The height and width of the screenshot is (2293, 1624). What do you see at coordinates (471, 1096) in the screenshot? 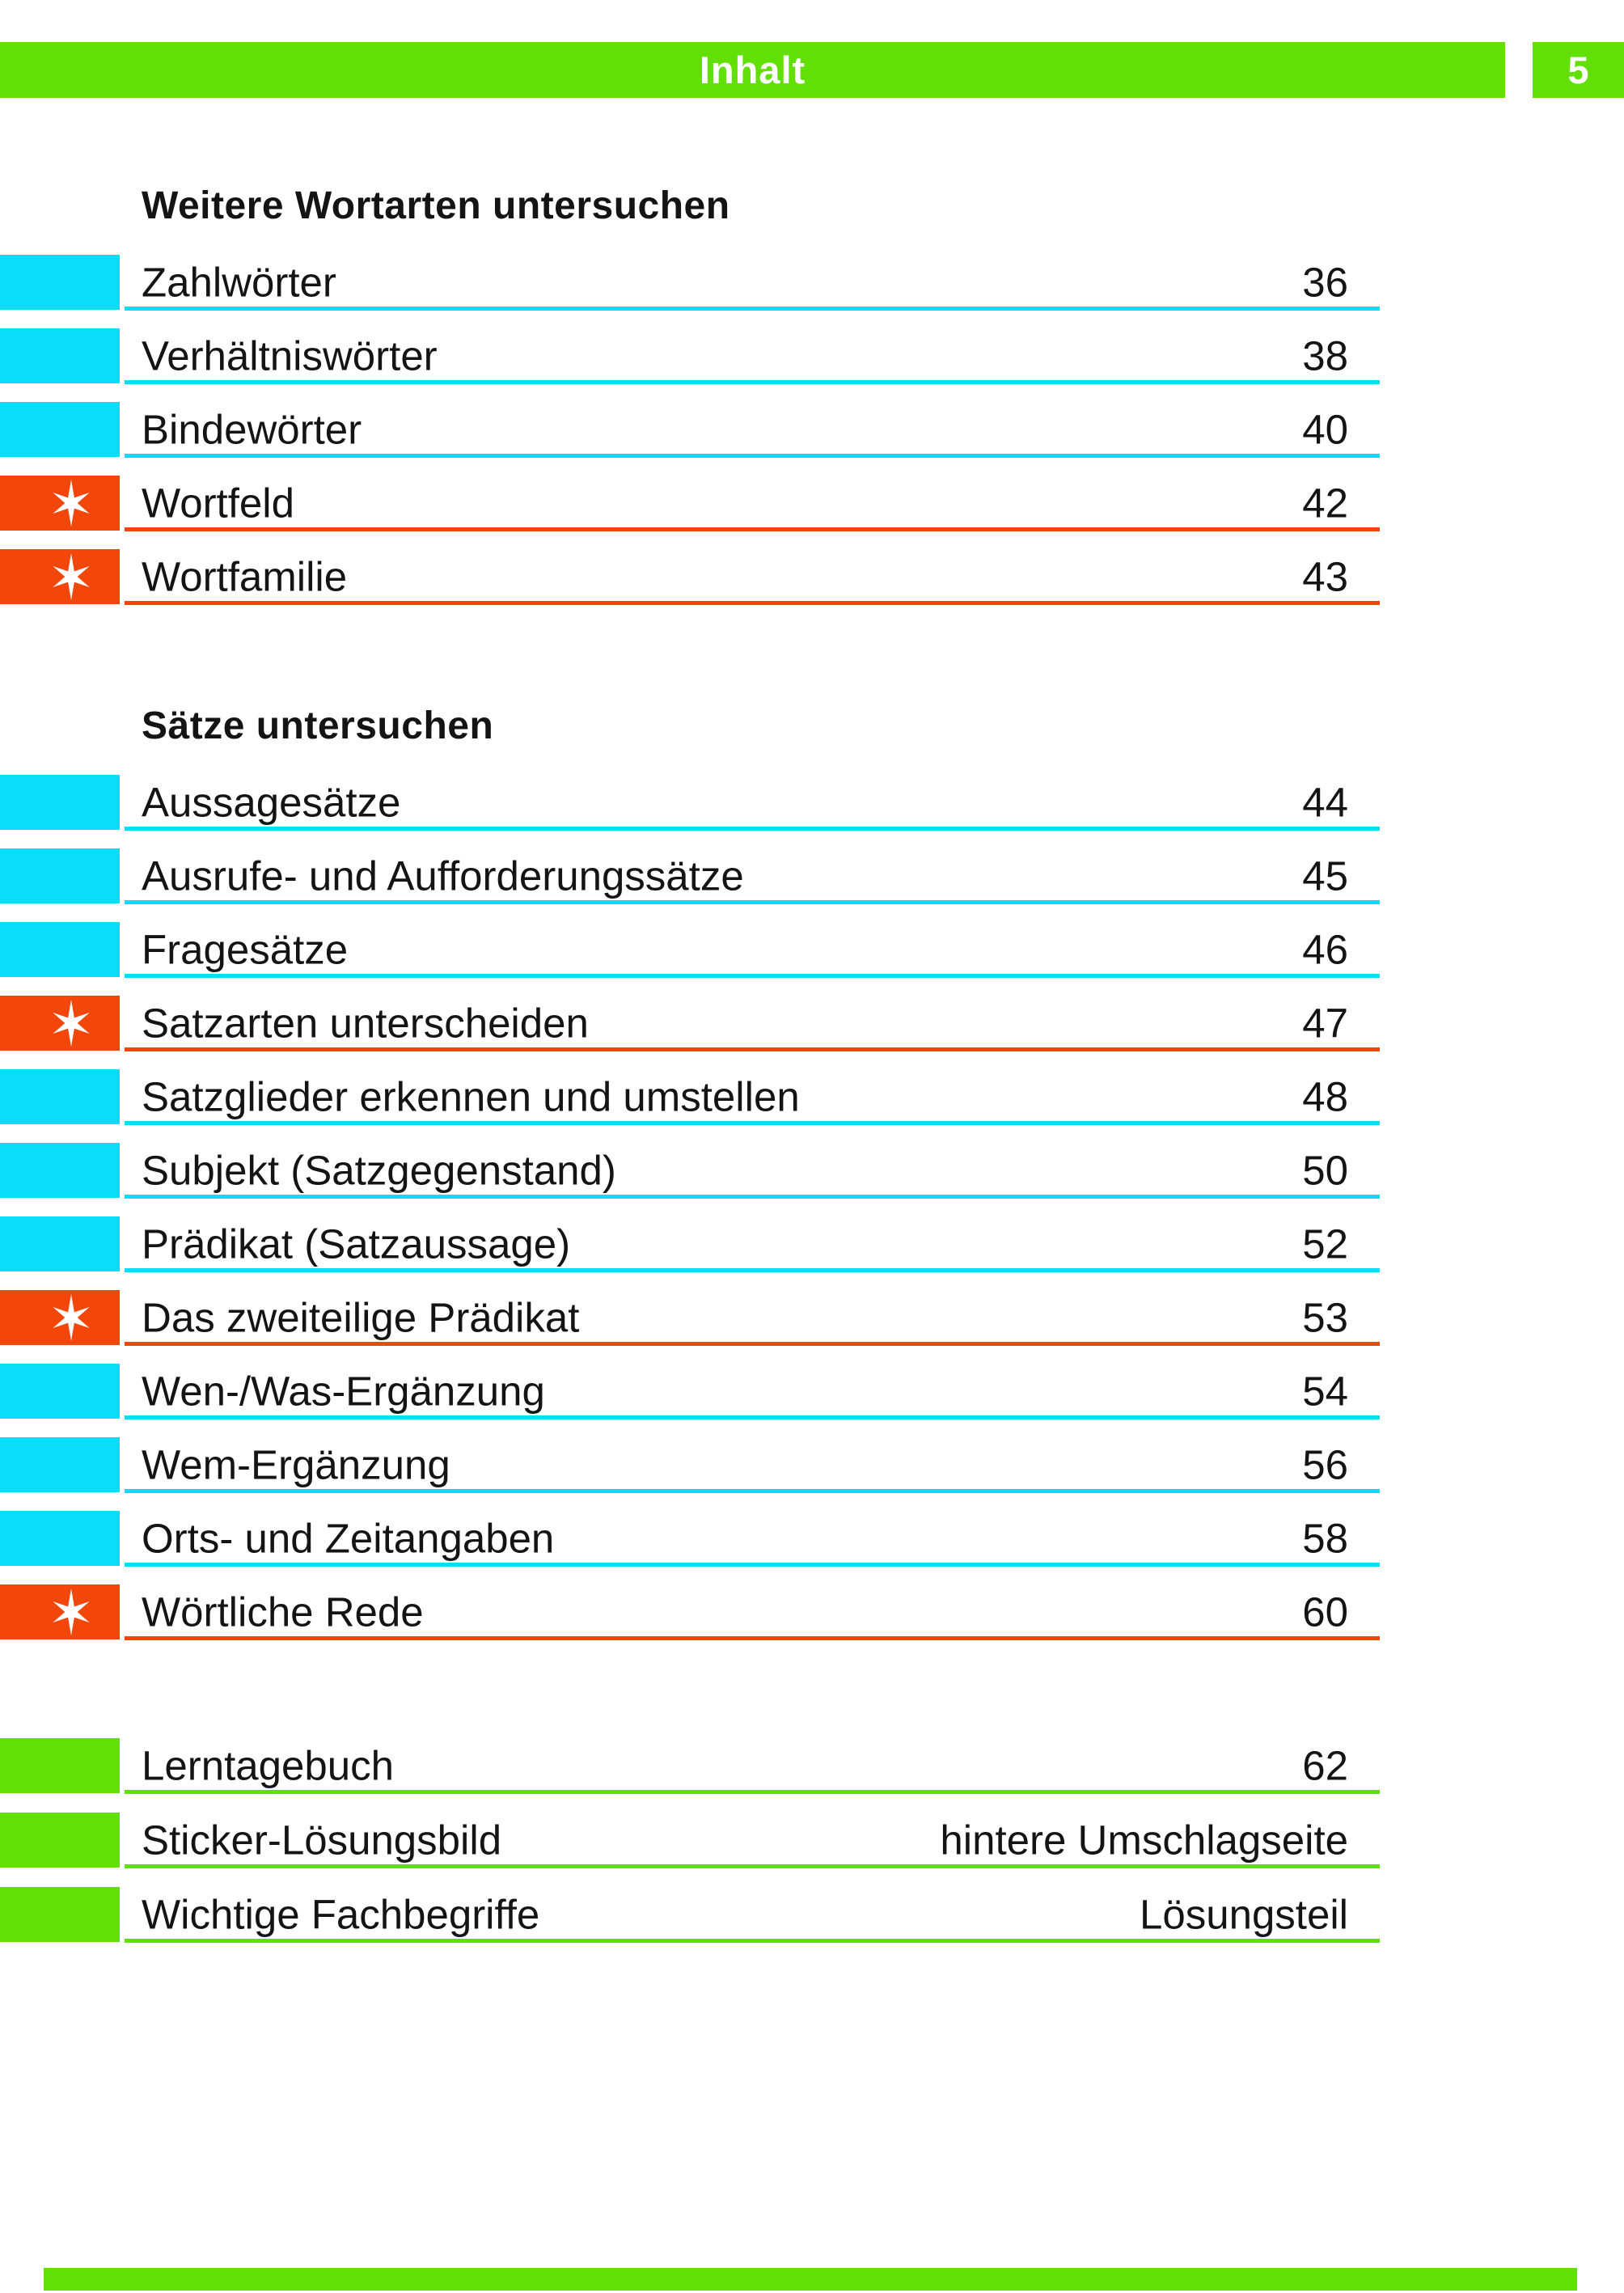
I see `toc-entry-label: Satzglieder erkennen und umstellen` at bounding box center [471, 1096].